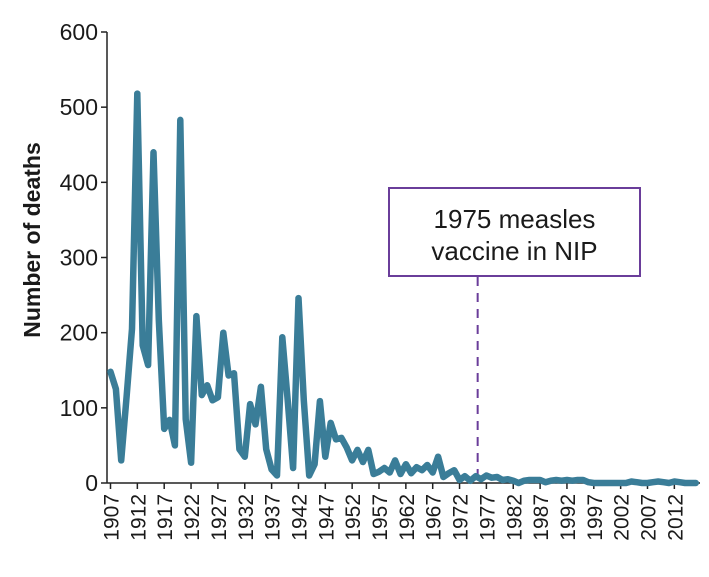  What do you see at coordinates (407, 517) in the screenshot?
I see `x-tick-label: 1962` at bounding box center [407, 517].